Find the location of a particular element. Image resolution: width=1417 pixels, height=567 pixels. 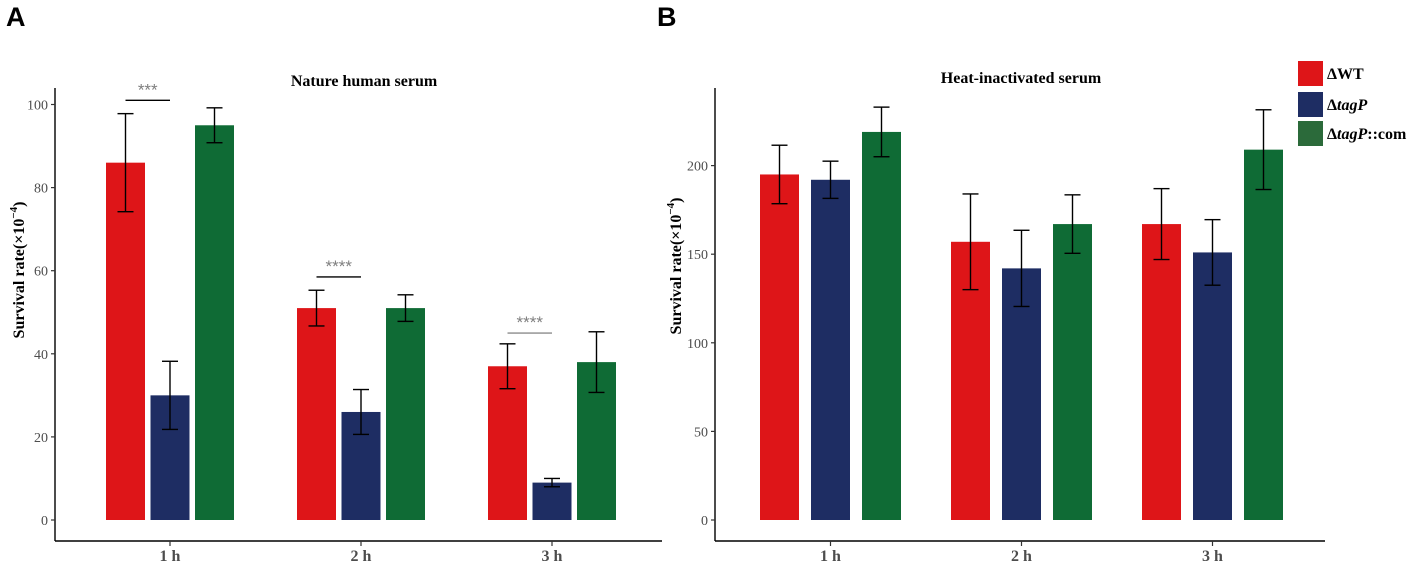

x-ticks-b: 1 h 2 h 3 h is located at coordinates (1021, 553).